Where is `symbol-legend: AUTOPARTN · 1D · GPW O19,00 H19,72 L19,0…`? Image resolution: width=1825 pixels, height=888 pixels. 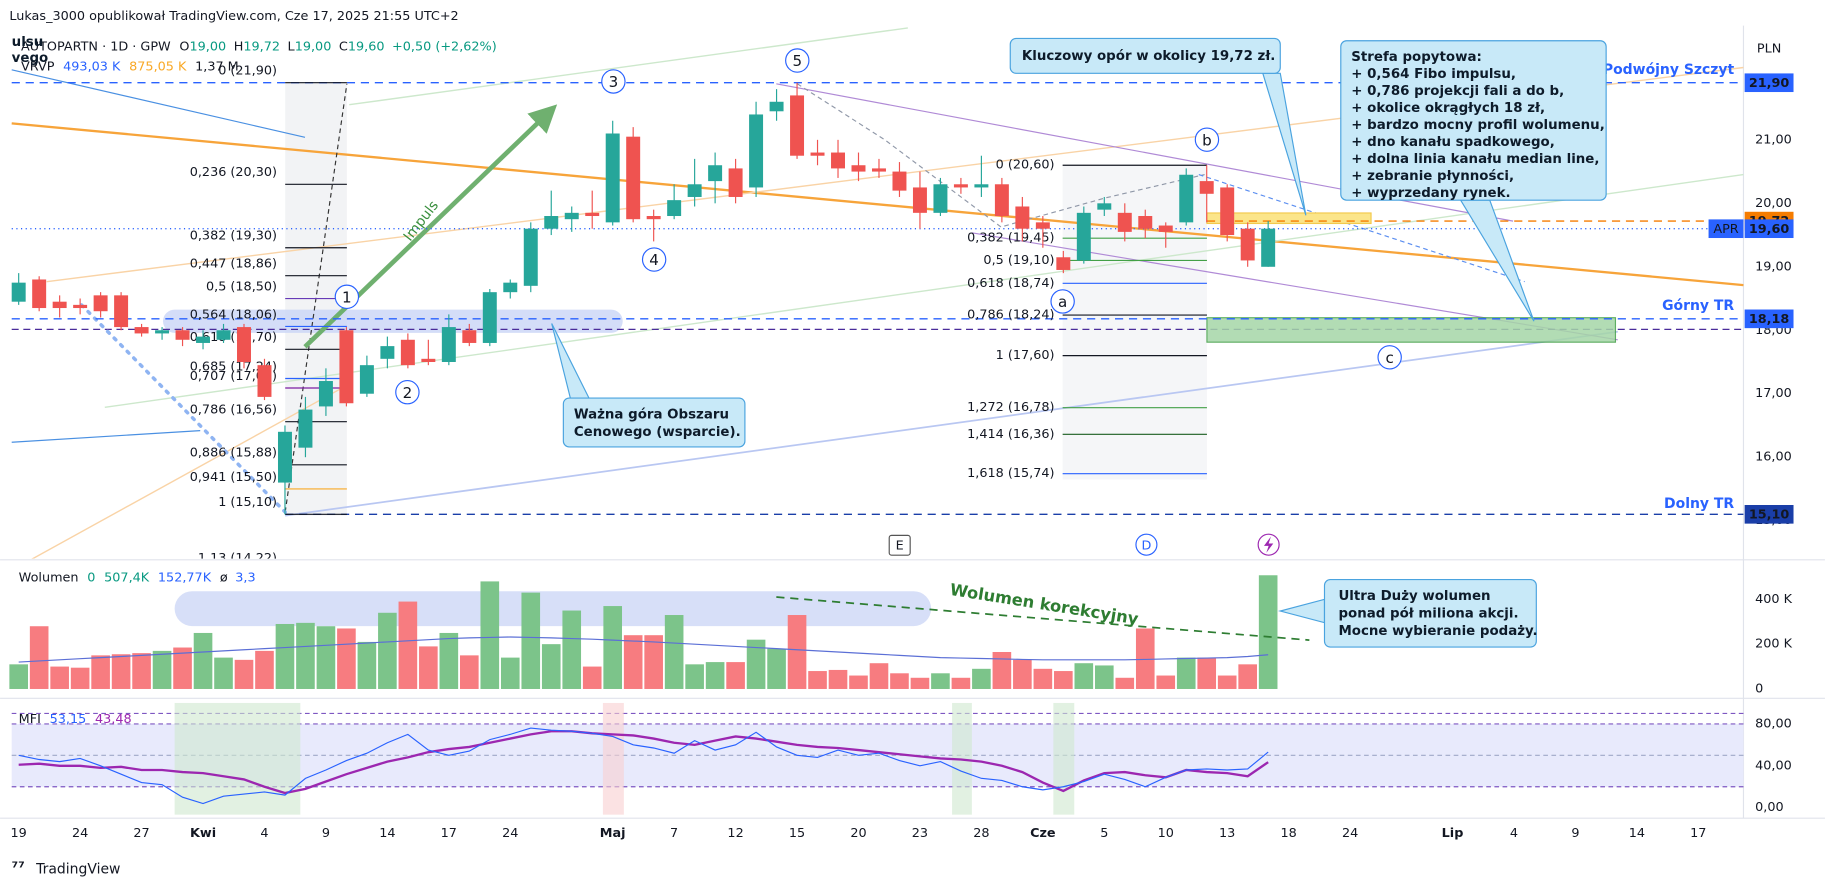
symbol-legend: AUTOPARTN · 1D · GPW O19,00 H19,72 L19,0… is located at coordinates (259, 46).